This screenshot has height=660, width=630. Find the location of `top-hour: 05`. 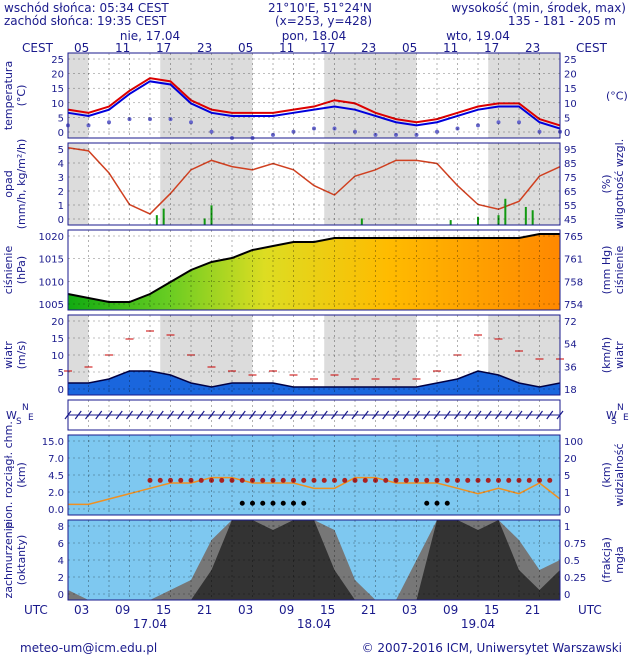

top-hour: 05 is located at coordinates (245, 48).